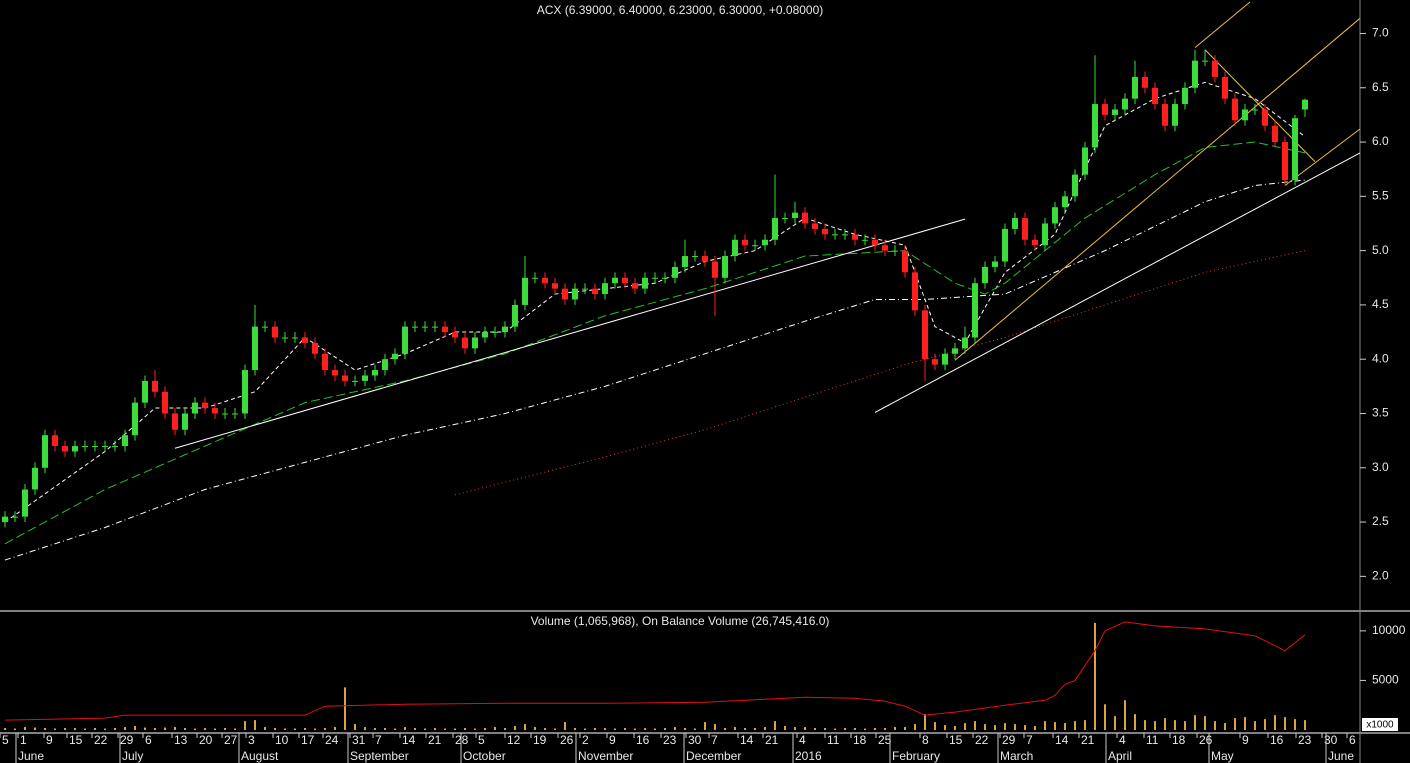 The height and width of the screenshot is (763, 1410). What do you see at coordinates (1206, 740) in the screenshot?
I see `x-tick-label: 26` at bounding box center [1206, 740].